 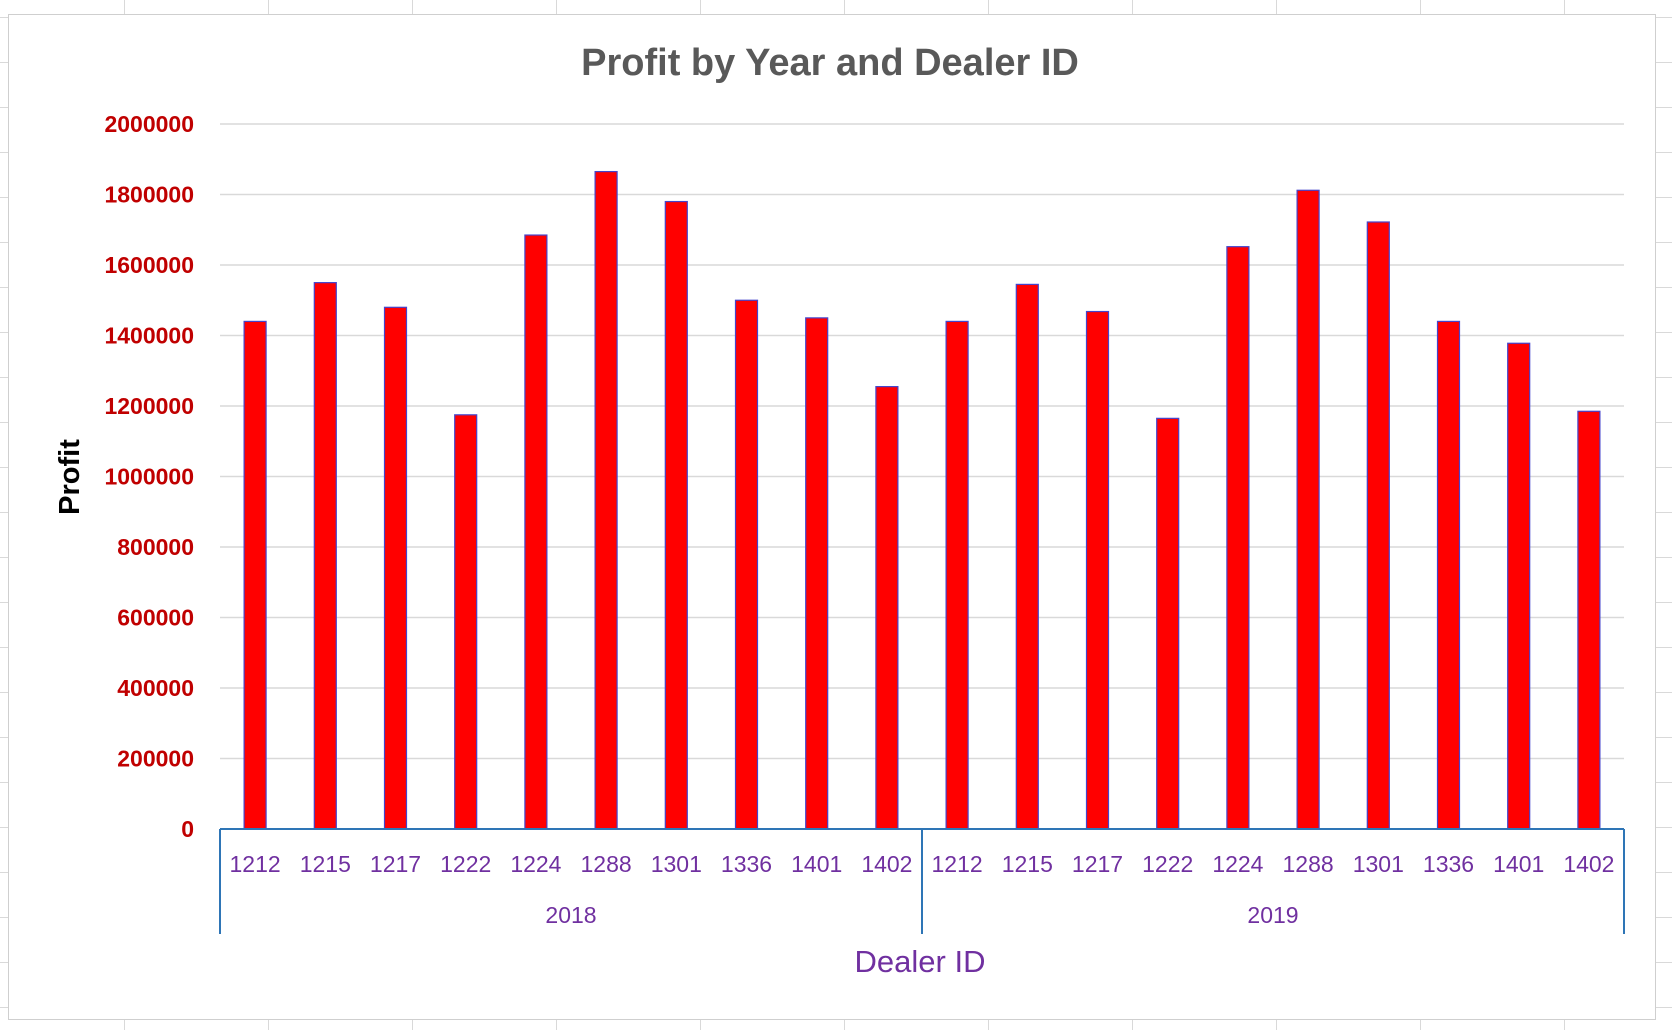 What do you see at coordinates (155, 547) in the screenshot?
I see `y-tick-label: 800000` at bounding box center [155, 547].